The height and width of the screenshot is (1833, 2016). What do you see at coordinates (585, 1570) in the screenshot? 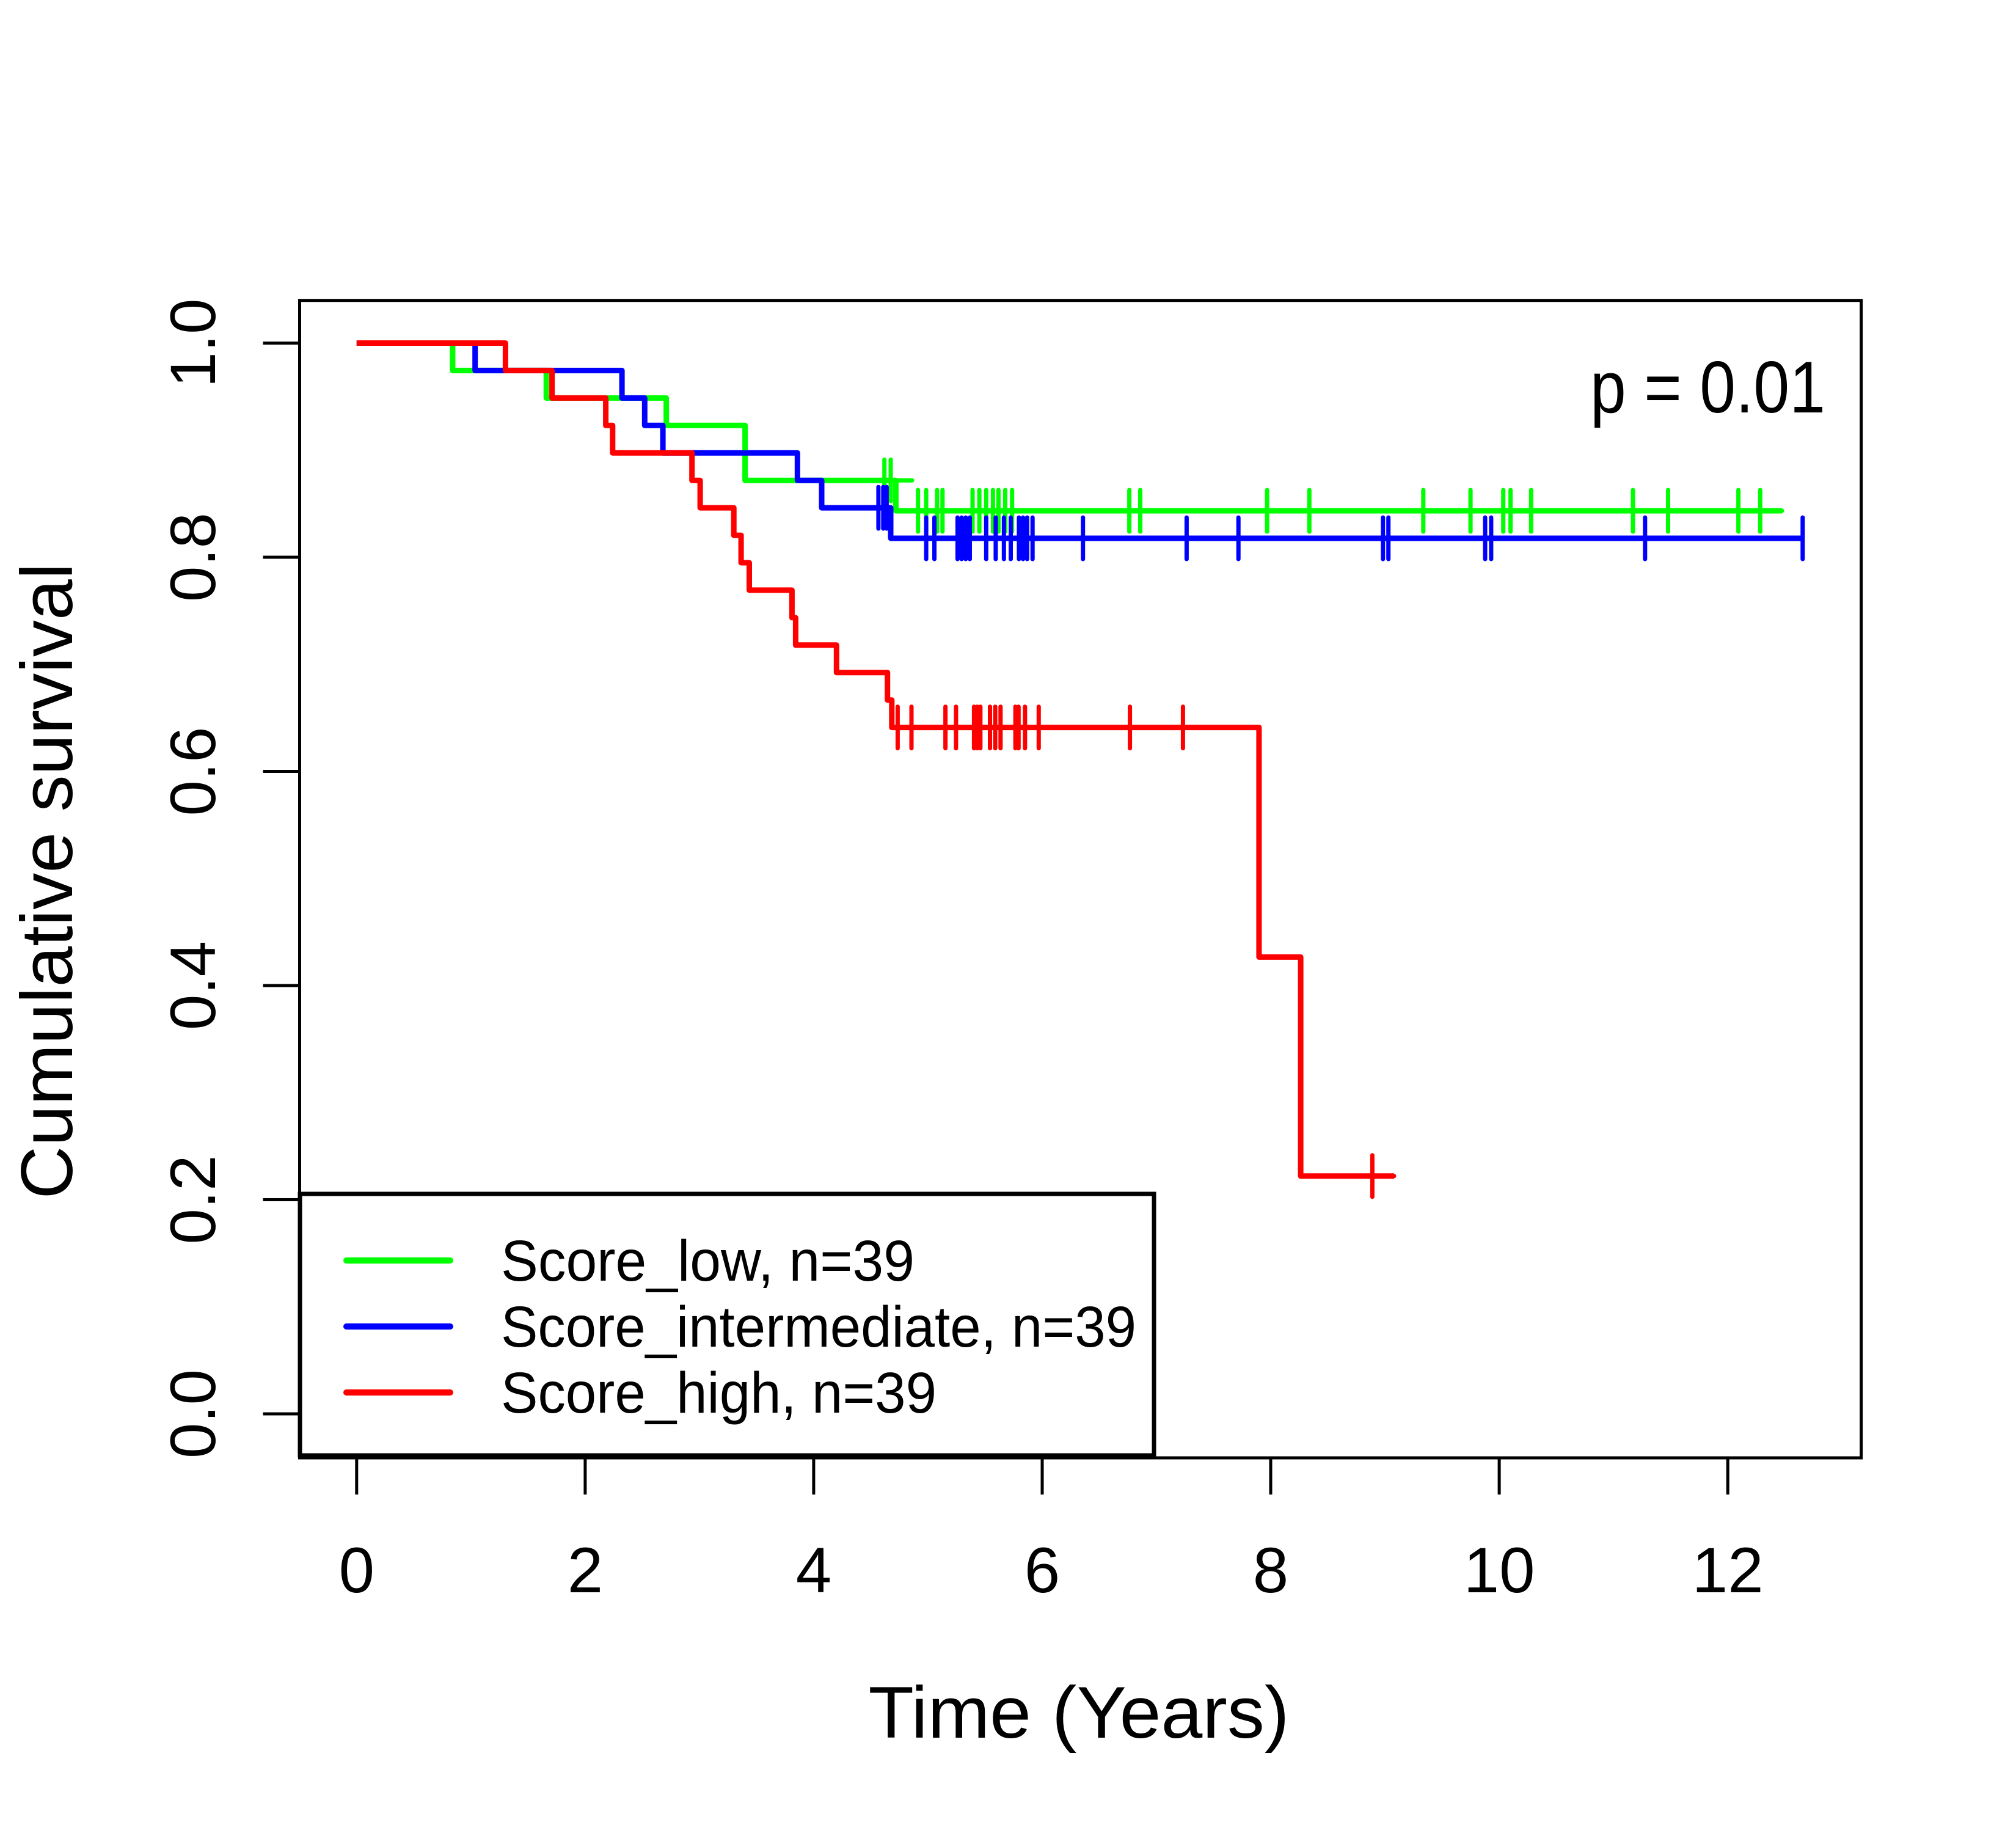
I see `svg-text: 2` at bounding box center [585, 1570].